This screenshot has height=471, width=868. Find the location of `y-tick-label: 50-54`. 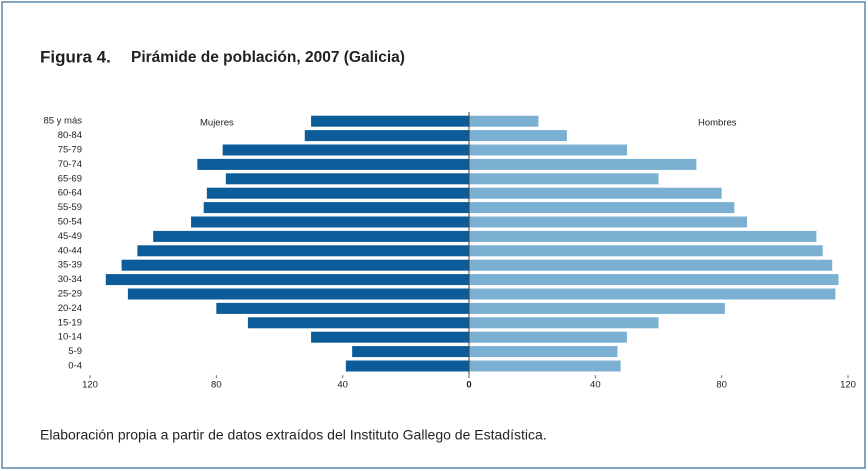

y-tick-label: 50-54 is located at coordinates (70, 222).